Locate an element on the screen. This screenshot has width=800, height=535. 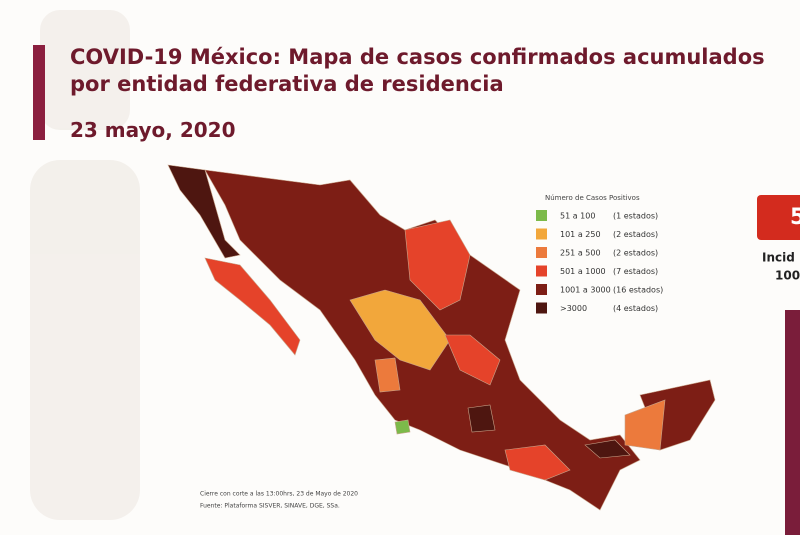
legend-count: (4 estados) is located at coordinates (635, 308).